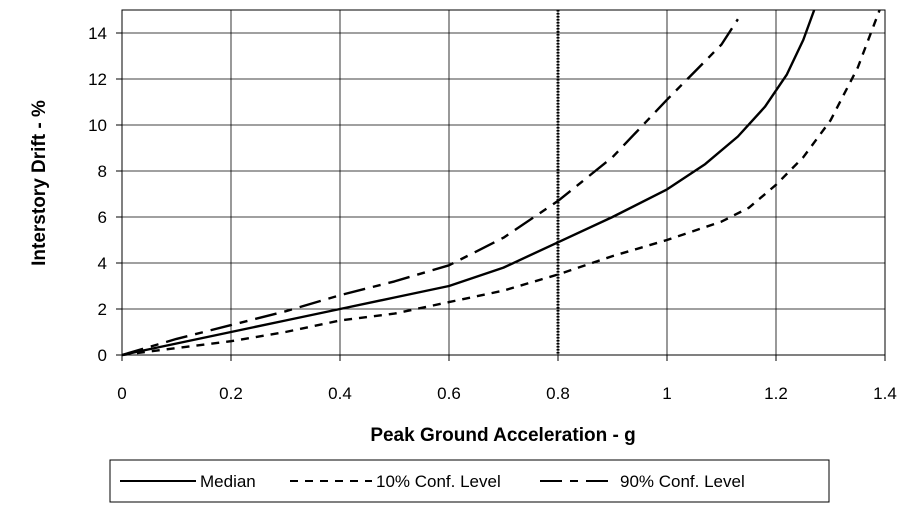 The width and height of the screenshot is (908, 514). I want to click on legend-label-10pct: 10% Conf. Level, so click(438, 481).